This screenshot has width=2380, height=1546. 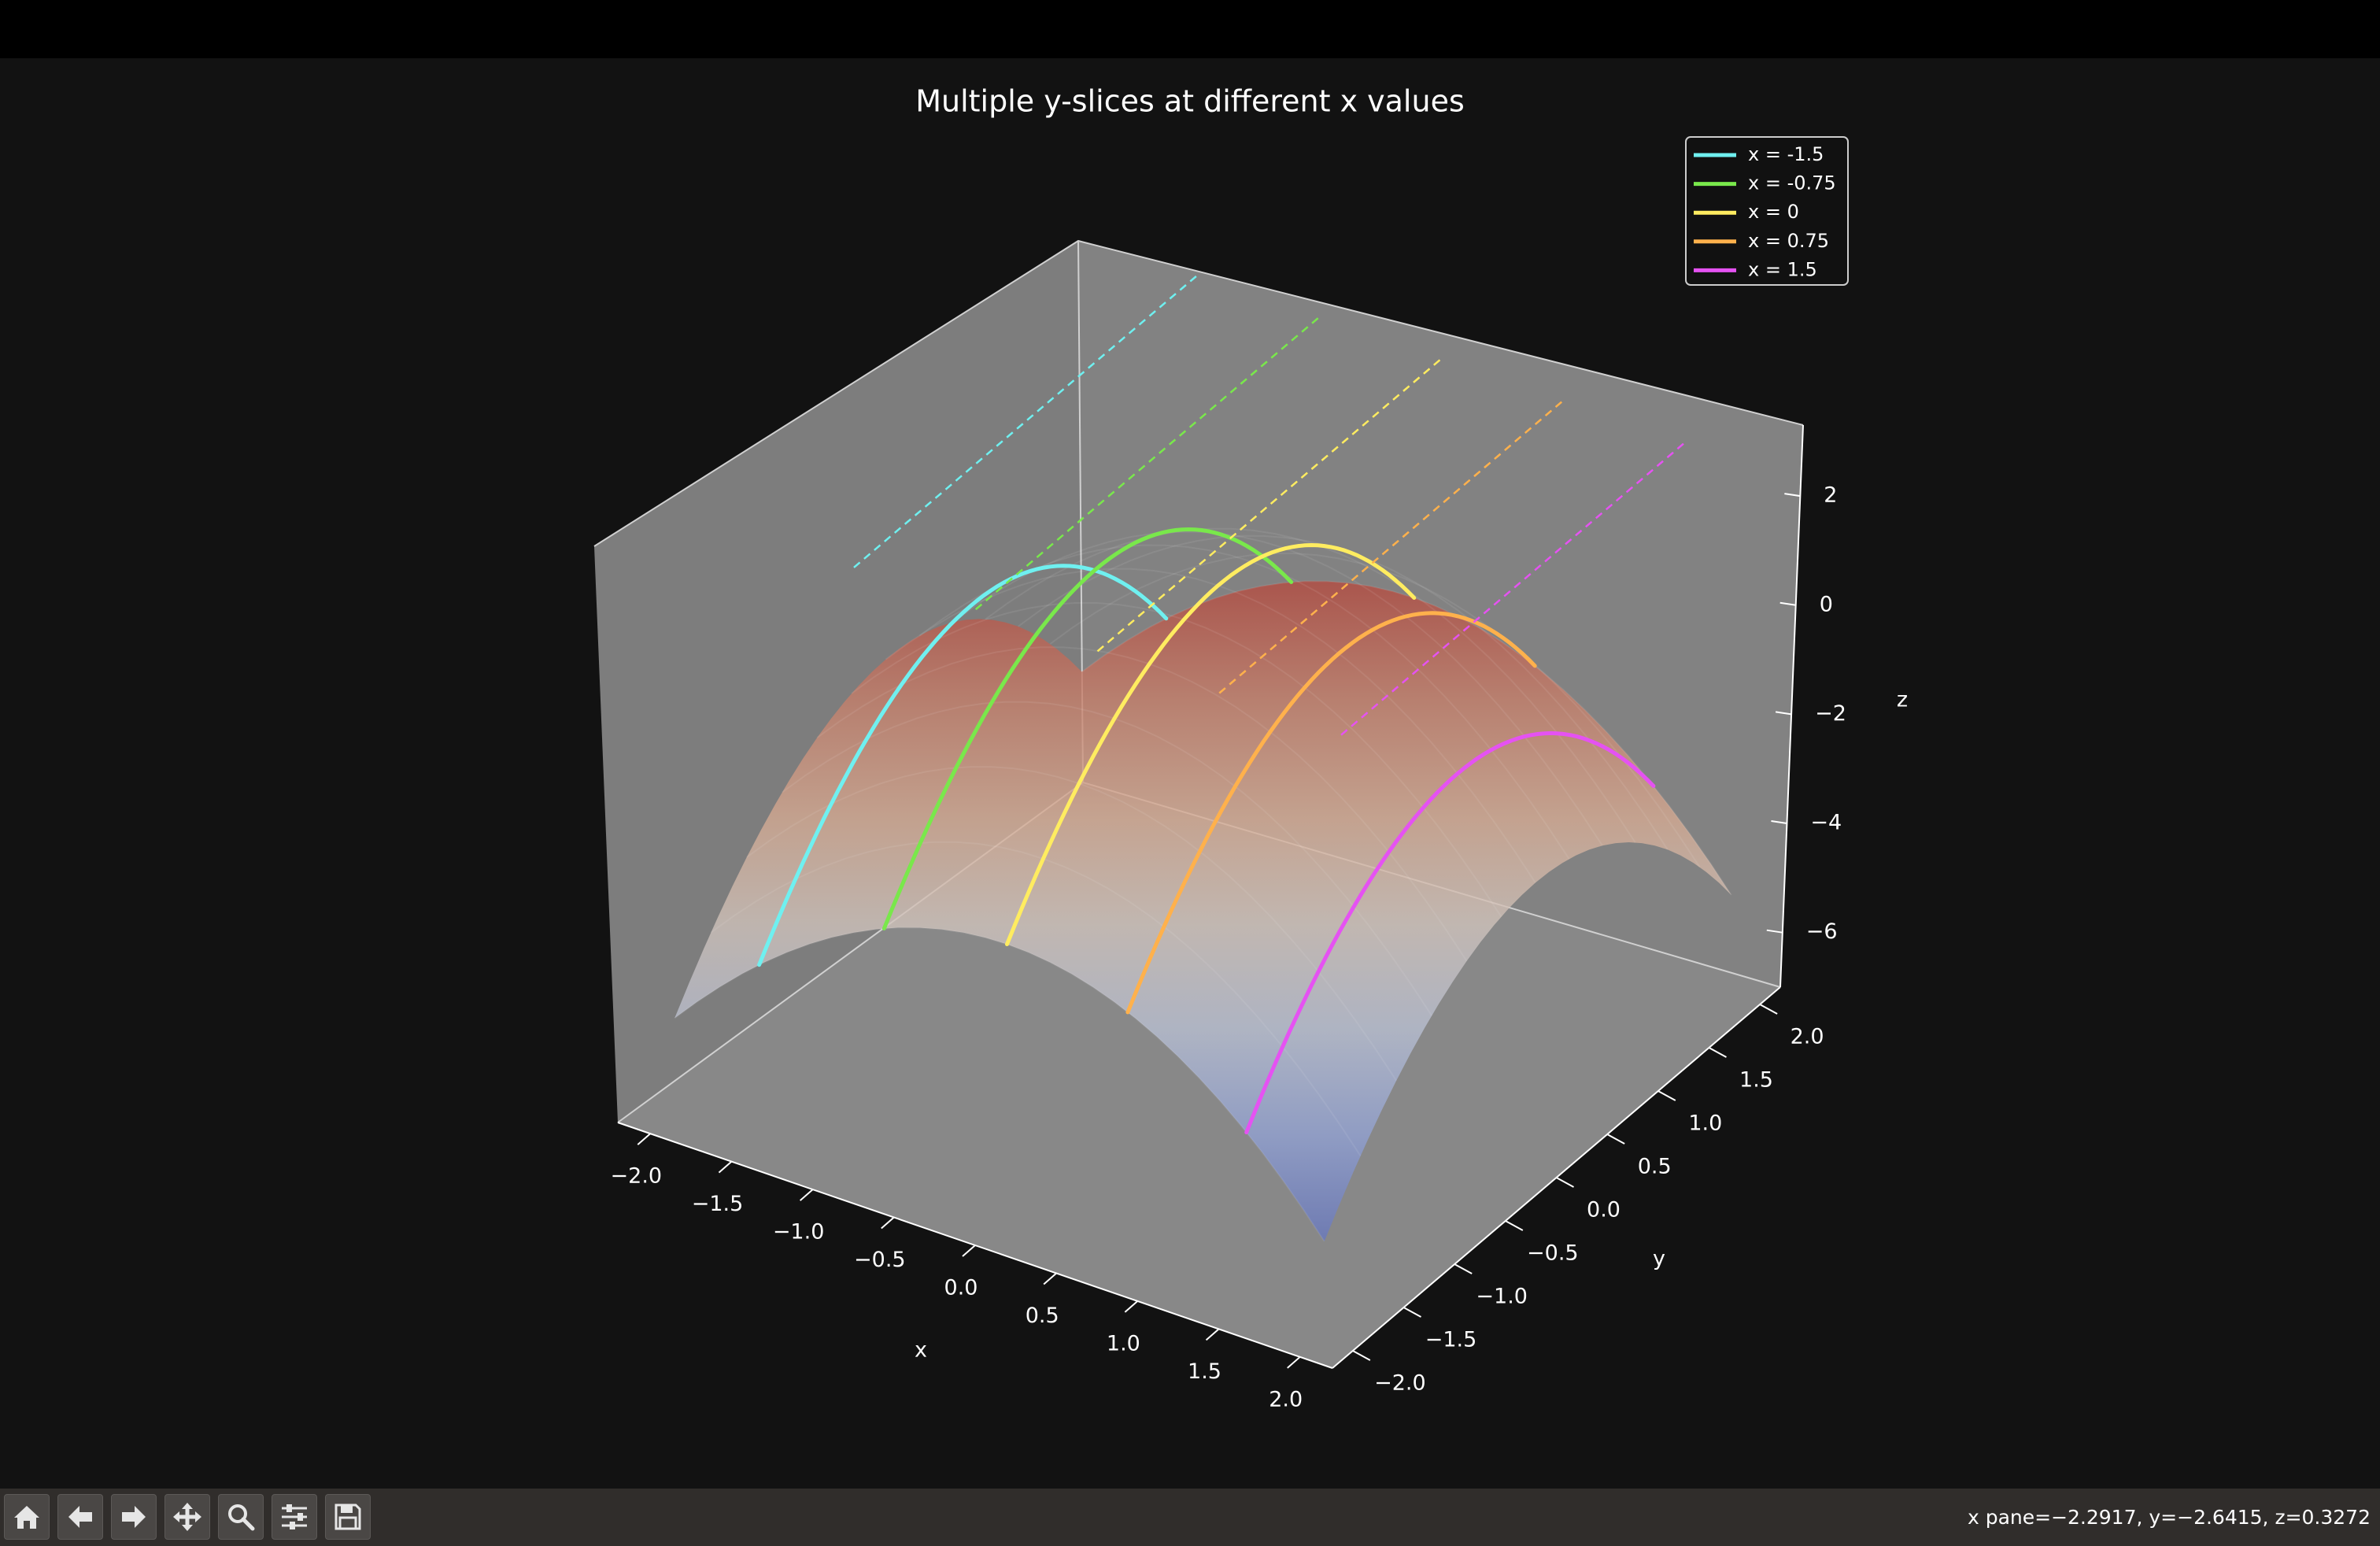 I want to click on legend-label-3: x = 0.75, so click(x=1789, y=241).